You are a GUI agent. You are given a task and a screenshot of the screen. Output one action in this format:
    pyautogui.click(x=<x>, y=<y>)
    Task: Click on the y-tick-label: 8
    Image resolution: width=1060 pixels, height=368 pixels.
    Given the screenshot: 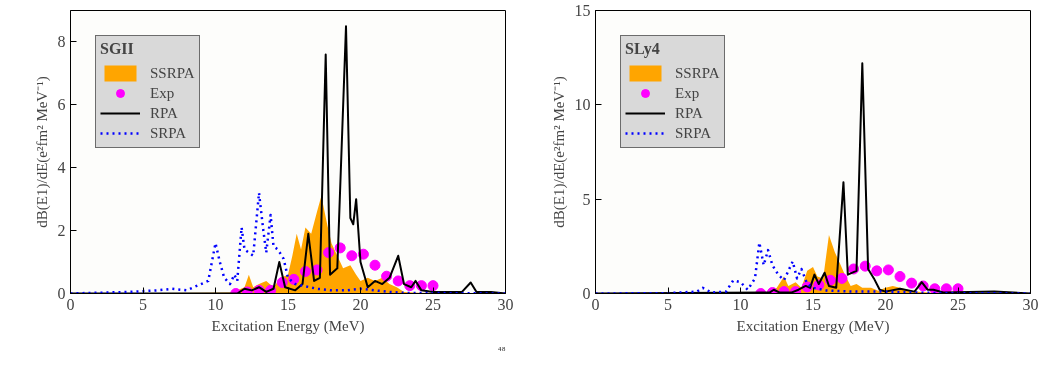 What is the action you would take?
    pyautogui.click(x=61, y=42)
    